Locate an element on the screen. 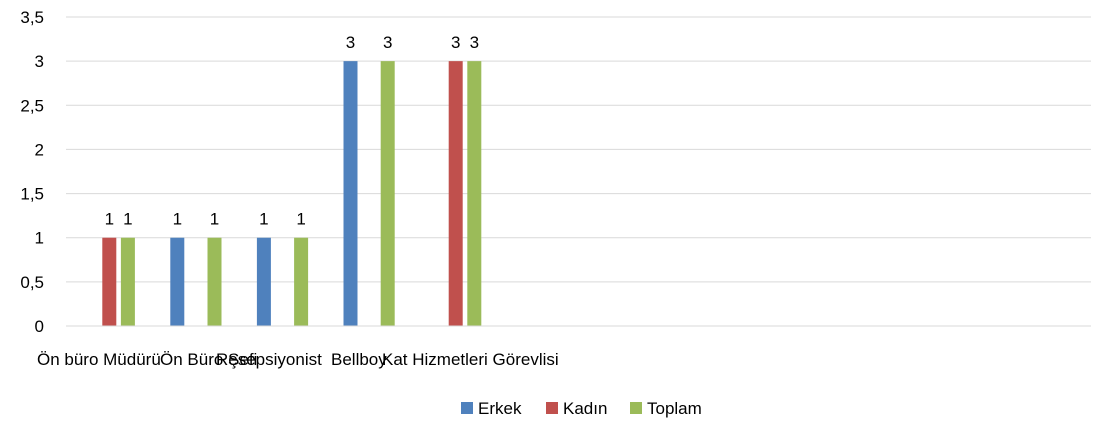  y-axis: 0 0,5 1 1,5 2 2,5 3 3,5 is located at coordinates (32, 172).